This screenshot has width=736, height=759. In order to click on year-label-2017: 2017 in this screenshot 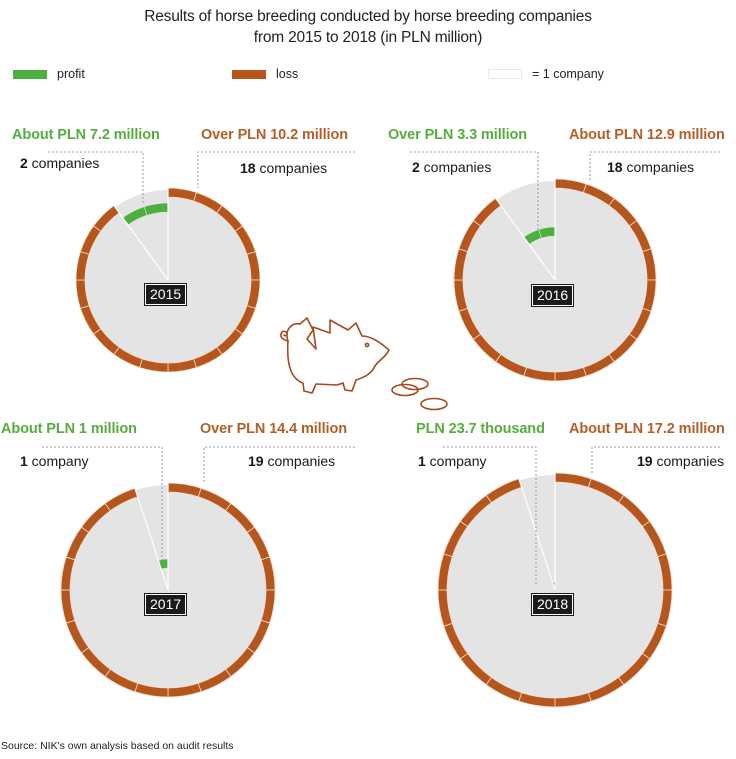, I will do `click(165, 604)`.